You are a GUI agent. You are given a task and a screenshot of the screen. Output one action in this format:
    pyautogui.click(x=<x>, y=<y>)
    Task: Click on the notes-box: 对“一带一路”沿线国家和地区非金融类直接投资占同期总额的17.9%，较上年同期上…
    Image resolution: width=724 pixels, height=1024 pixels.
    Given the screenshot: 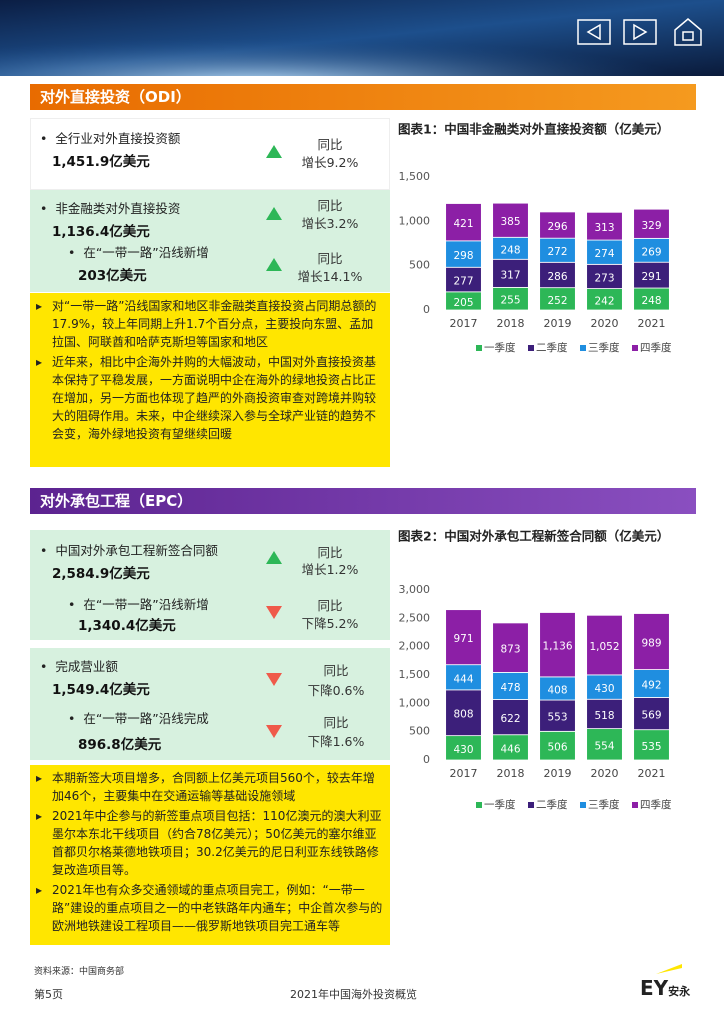 What is the action you would take?
    pyautogui.click(x=210, y=380)
    